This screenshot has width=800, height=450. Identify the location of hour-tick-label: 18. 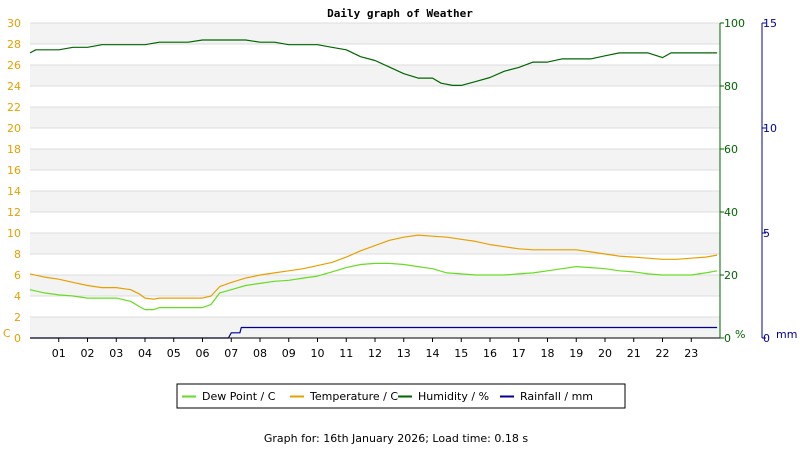
(548, 353).